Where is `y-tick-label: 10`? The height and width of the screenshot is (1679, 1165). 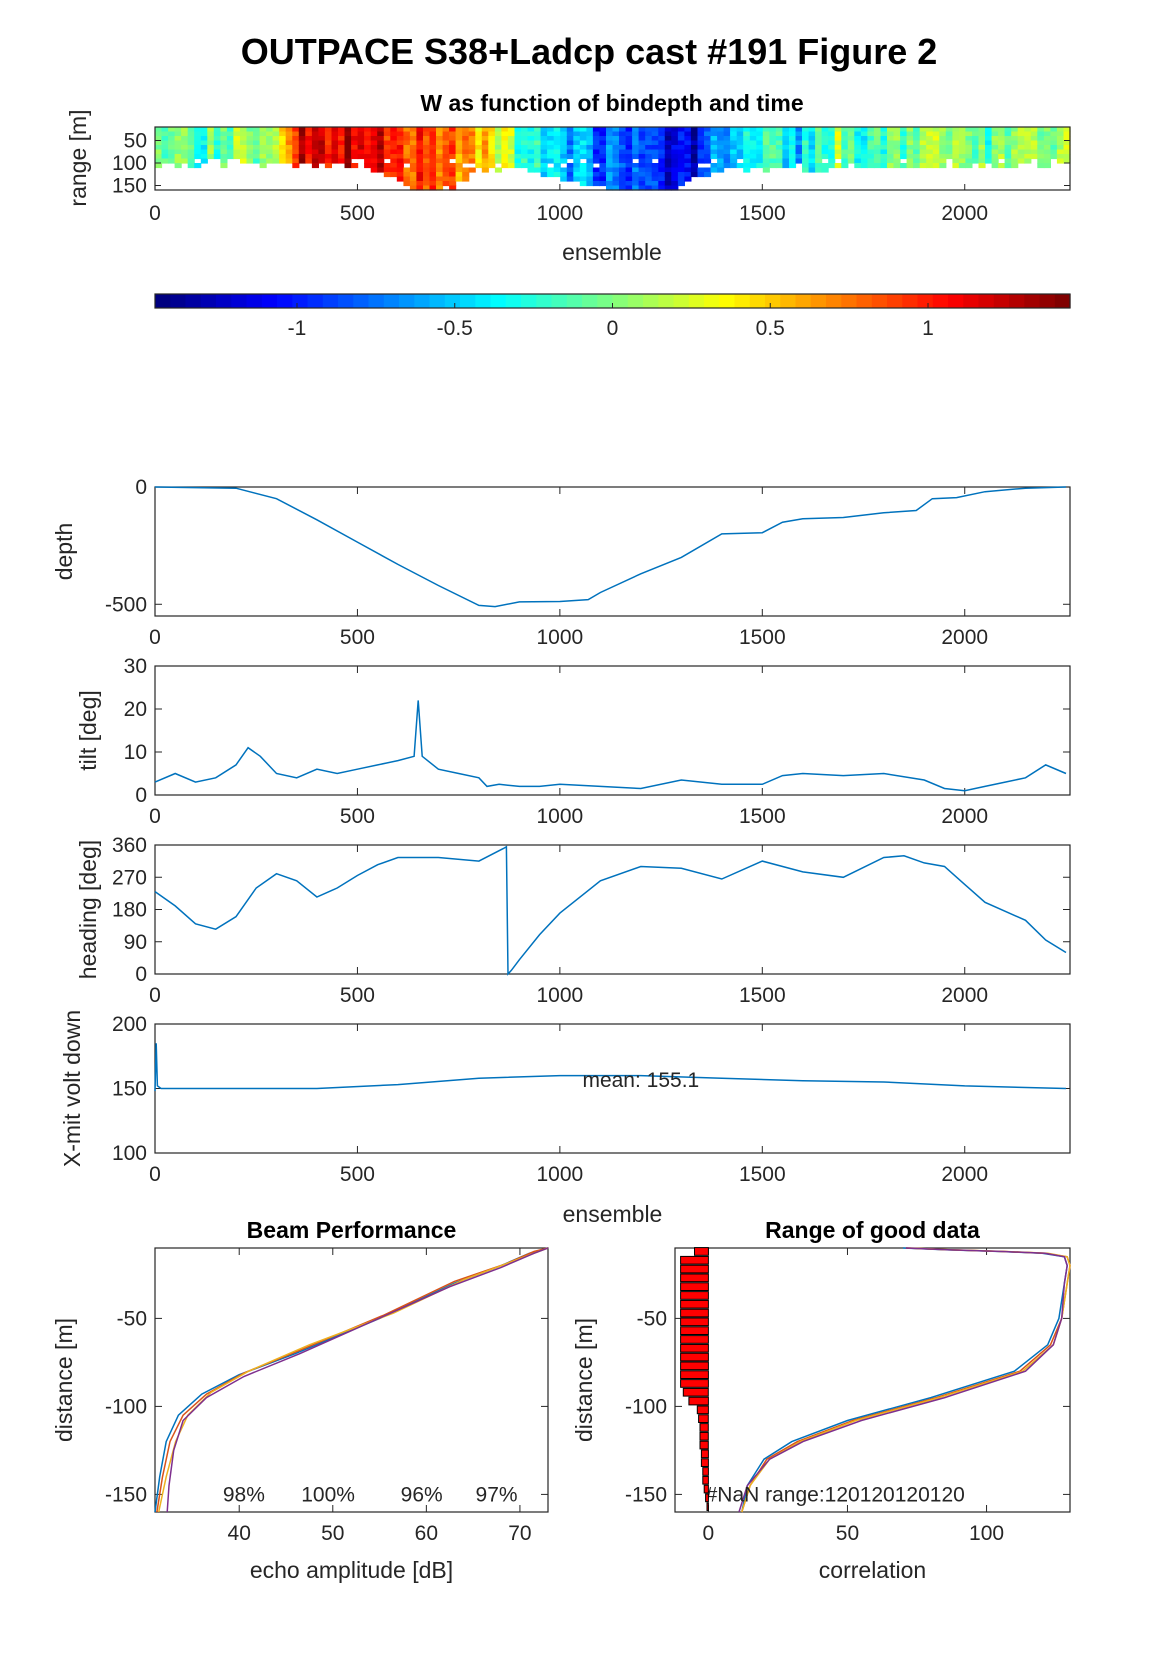 y-tick-label: 10 is located at coordinates (135, 752).